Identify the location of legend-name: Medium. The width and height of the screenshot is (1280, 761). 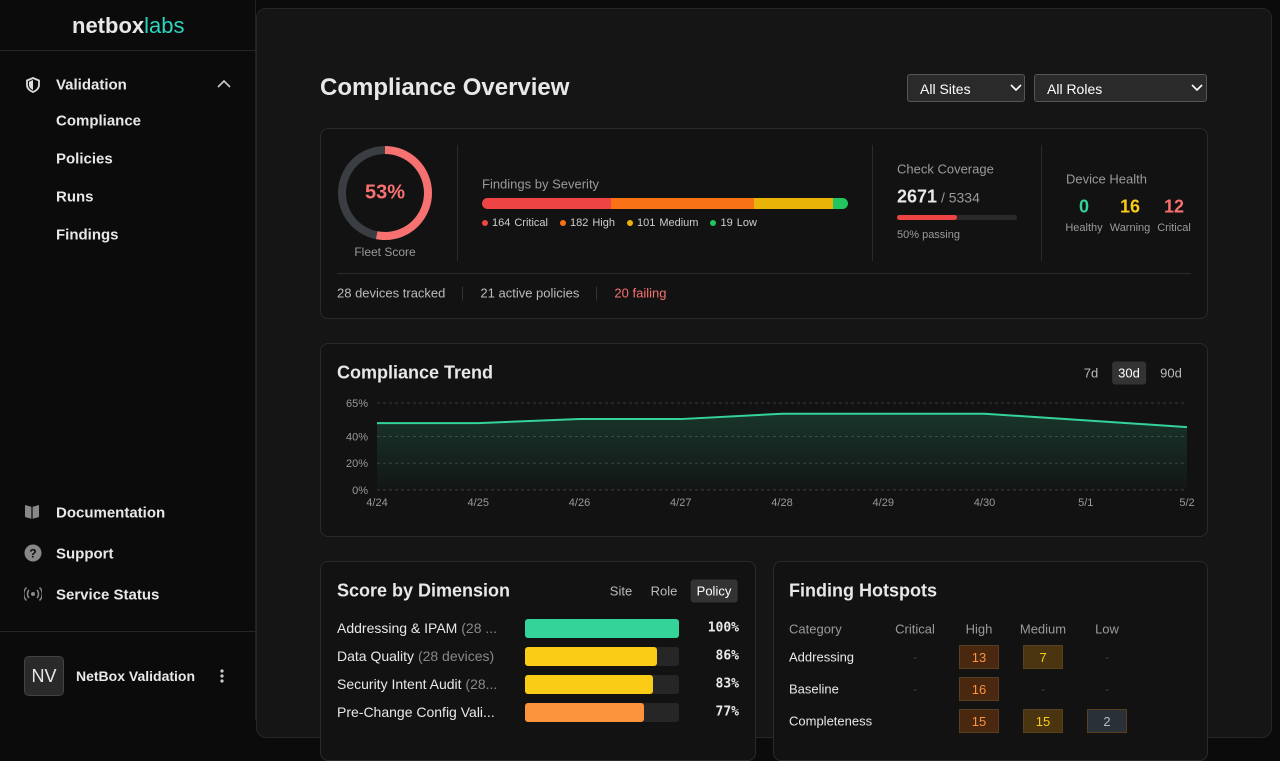
(679, 223).